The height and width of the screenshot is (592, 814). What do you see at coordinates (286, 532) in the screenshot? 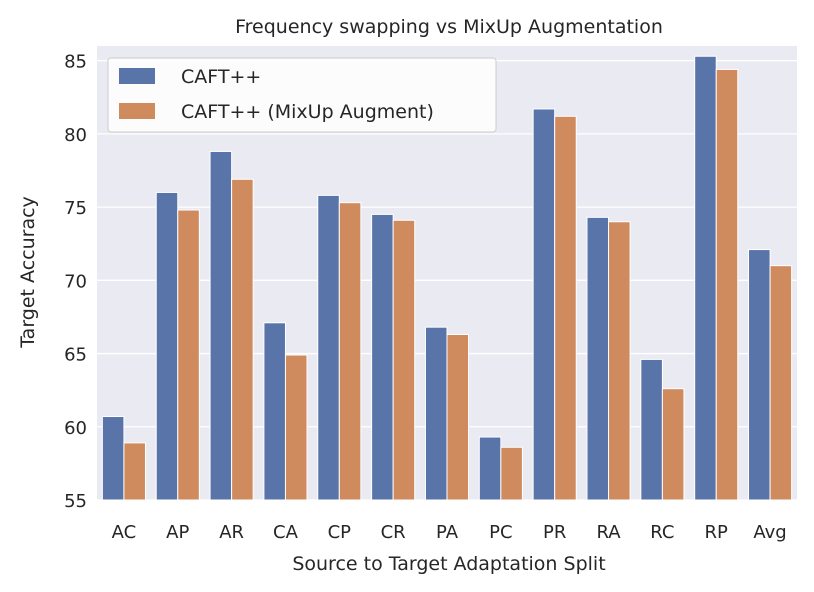
I see `x-tick-label: CA` at bounding box center [286, 532].